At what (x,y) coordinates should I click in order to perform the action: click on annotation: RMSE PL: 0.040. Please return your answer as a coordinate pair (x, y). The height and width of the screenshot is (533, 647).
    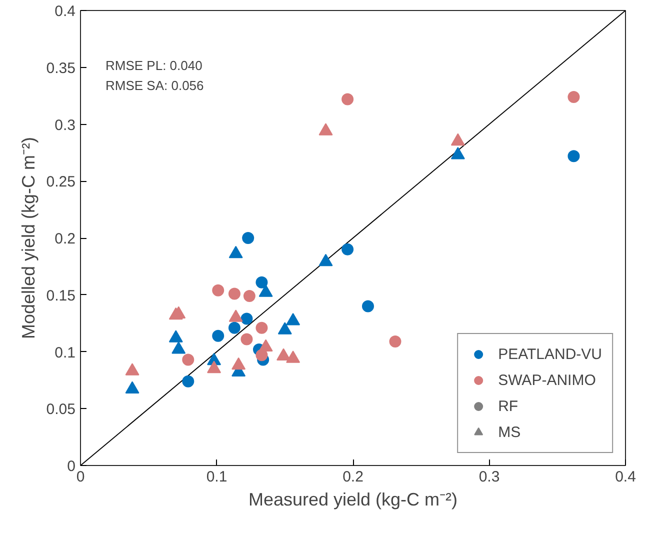
    Looking at the image, I should click on (154, 65).